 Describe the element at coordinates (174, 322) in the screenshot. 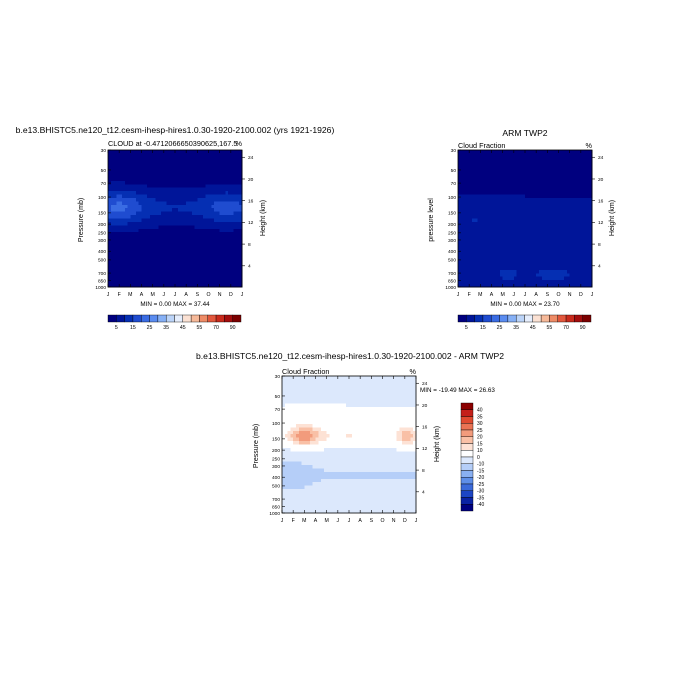

I see `colorbar: 5 15 25 35 45 55 70 90` at that location.